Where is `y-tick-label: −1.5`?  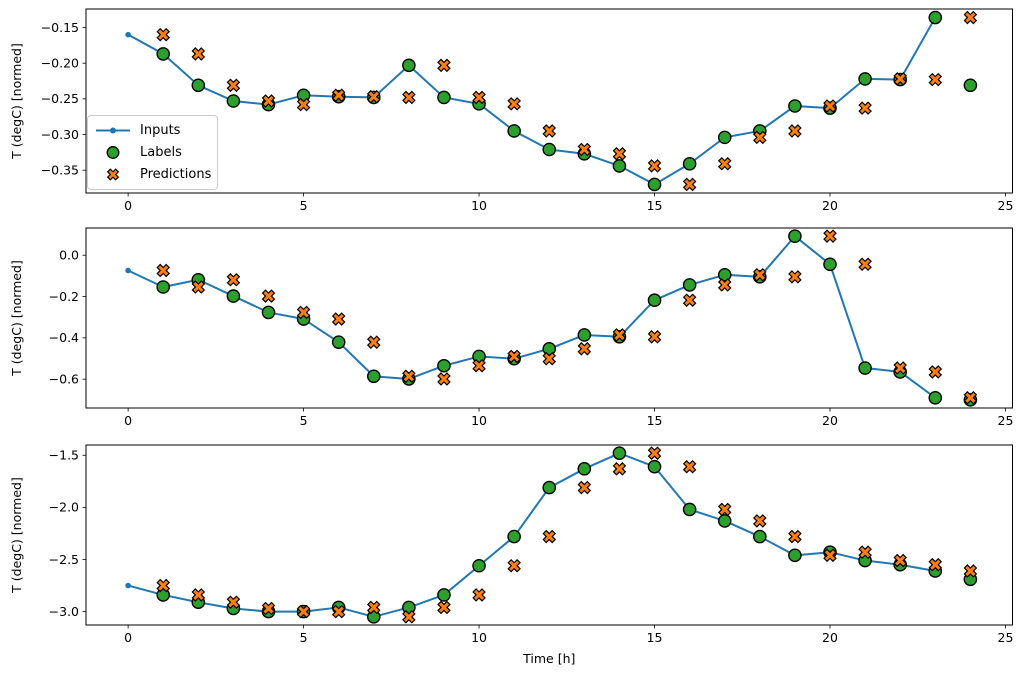 y-tick-label: −1.5 is located at coordinates (64, 455).